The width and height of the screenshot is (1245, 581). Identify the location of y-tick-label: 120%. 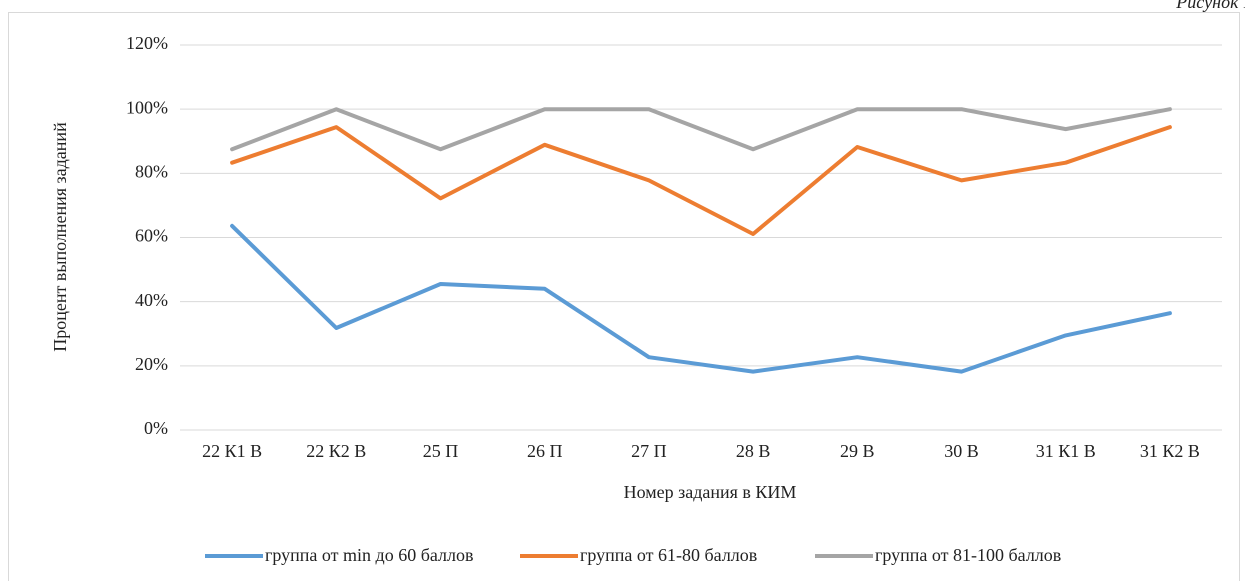
(147, 43).